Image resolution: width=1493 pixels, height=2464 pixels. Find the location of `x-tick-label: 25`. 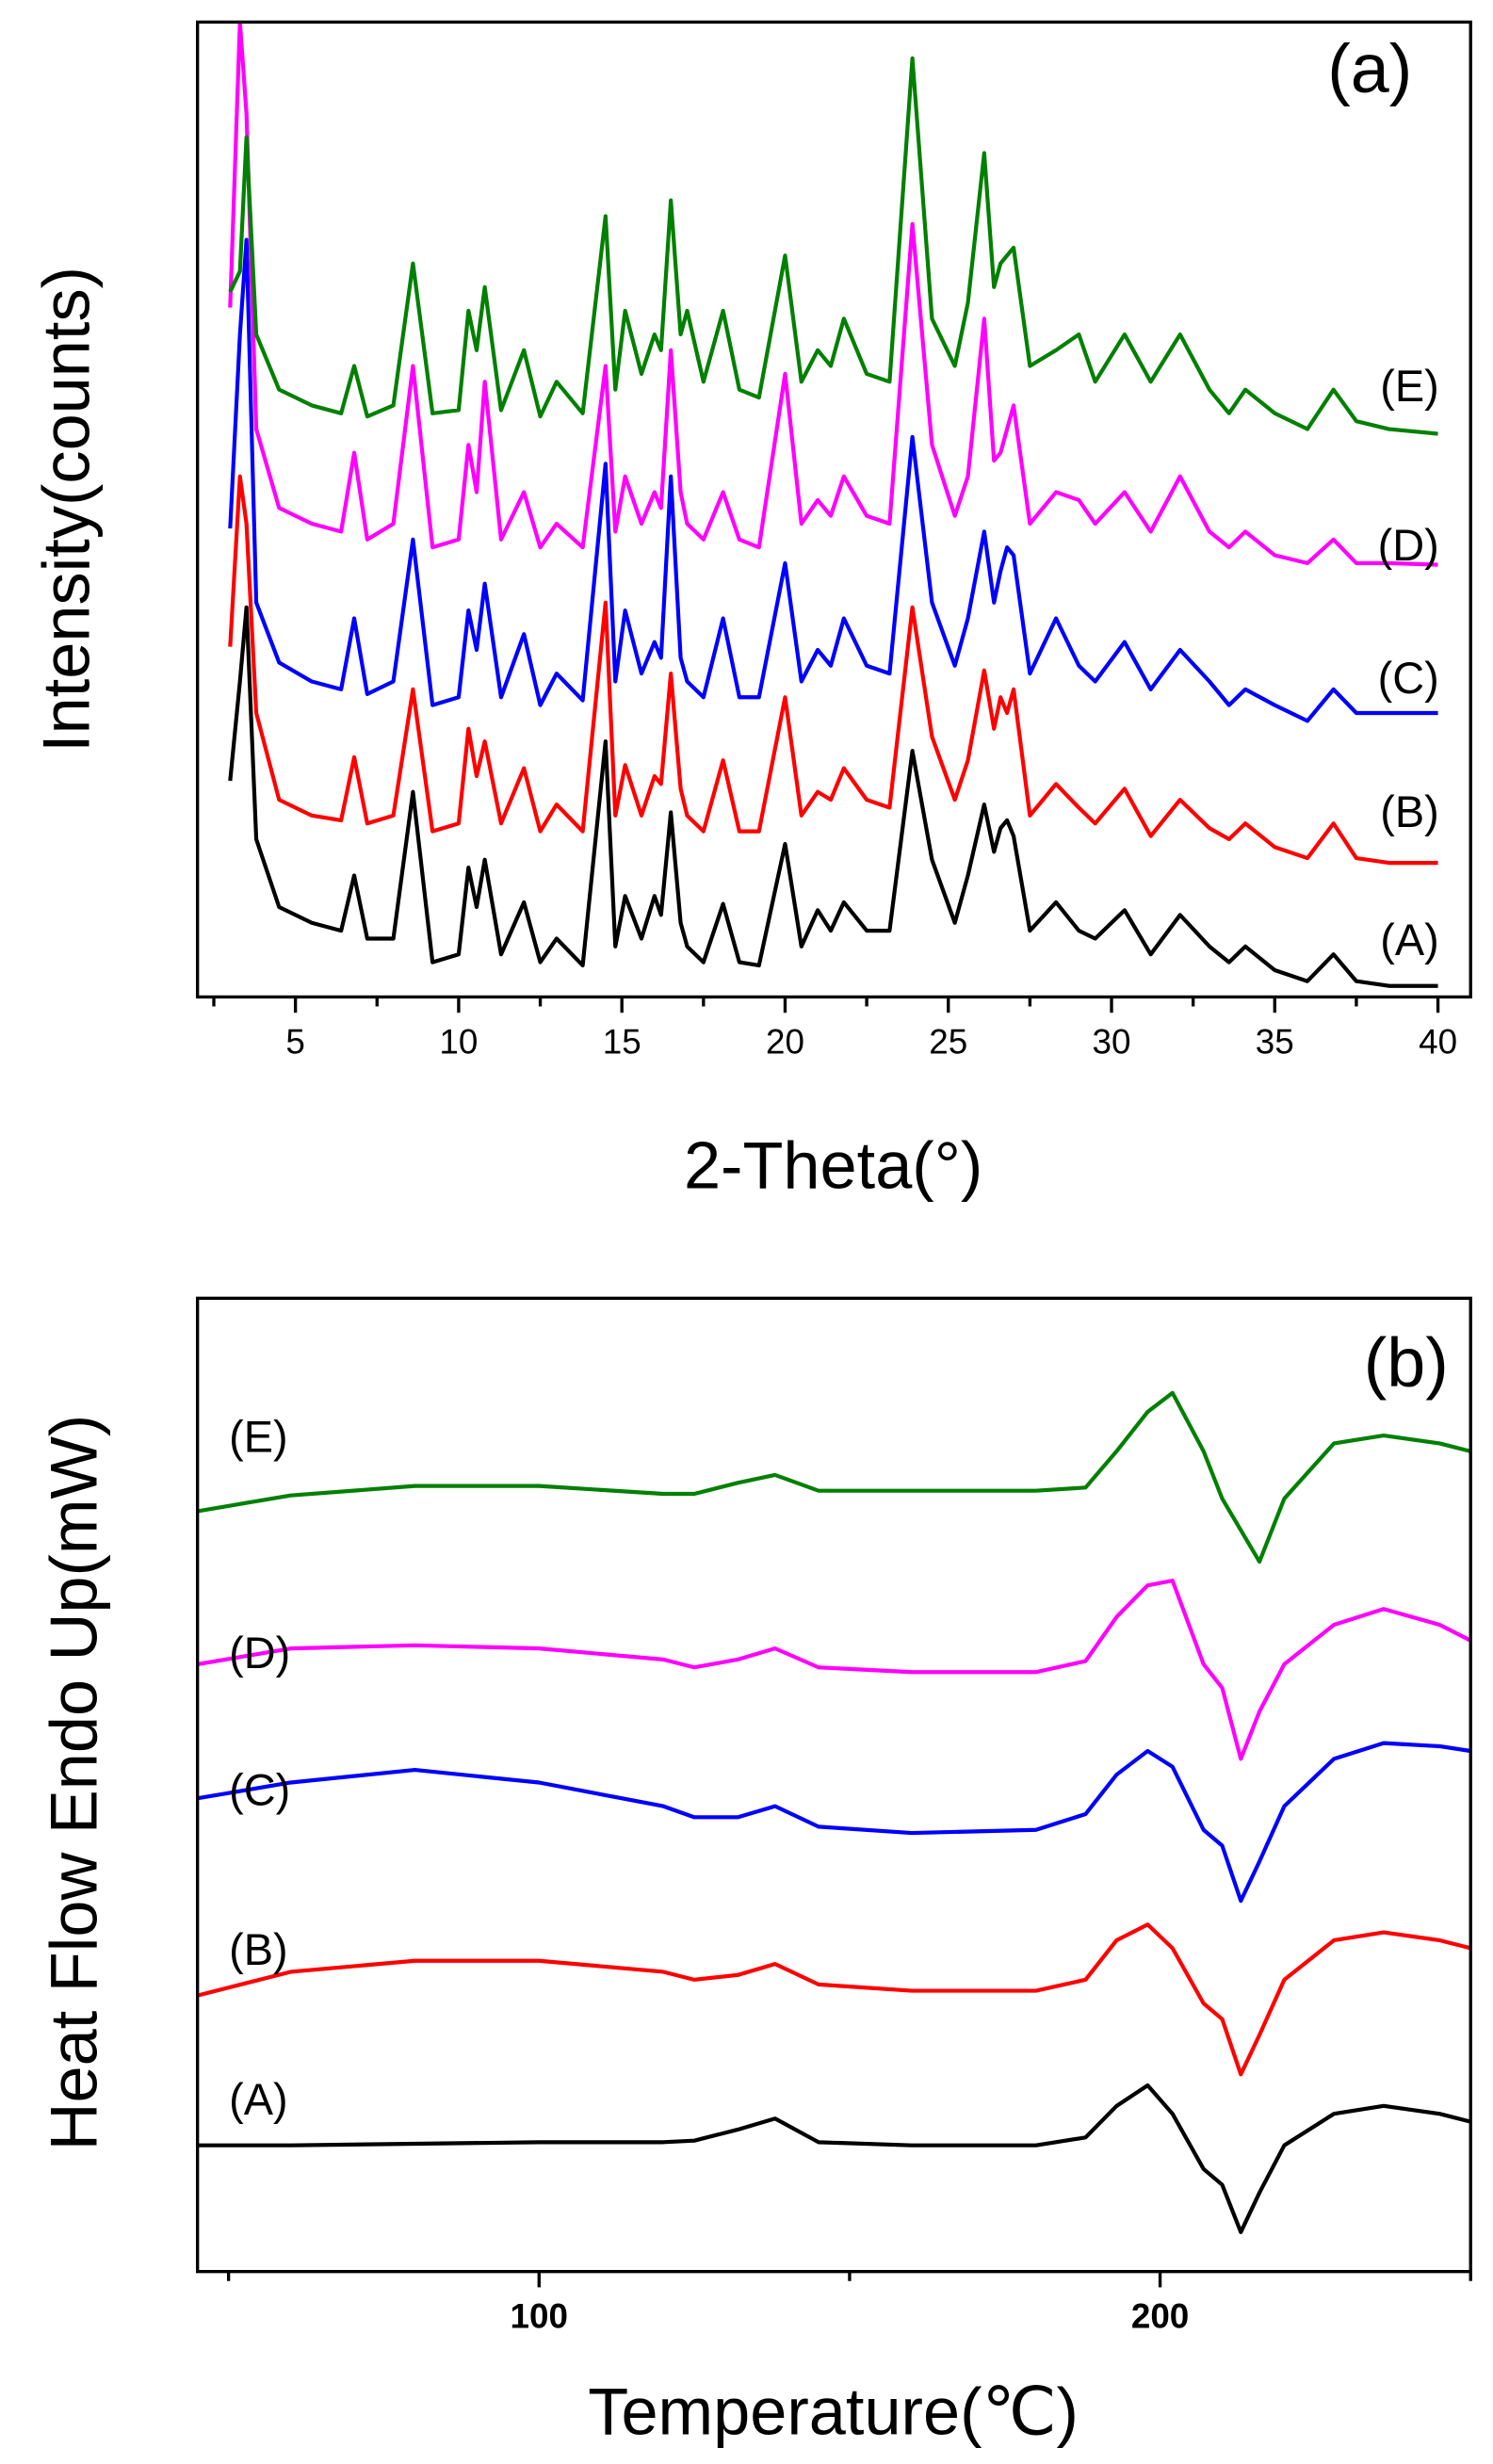

x-tick-label: 25 is located at coordinates (948, 1042).